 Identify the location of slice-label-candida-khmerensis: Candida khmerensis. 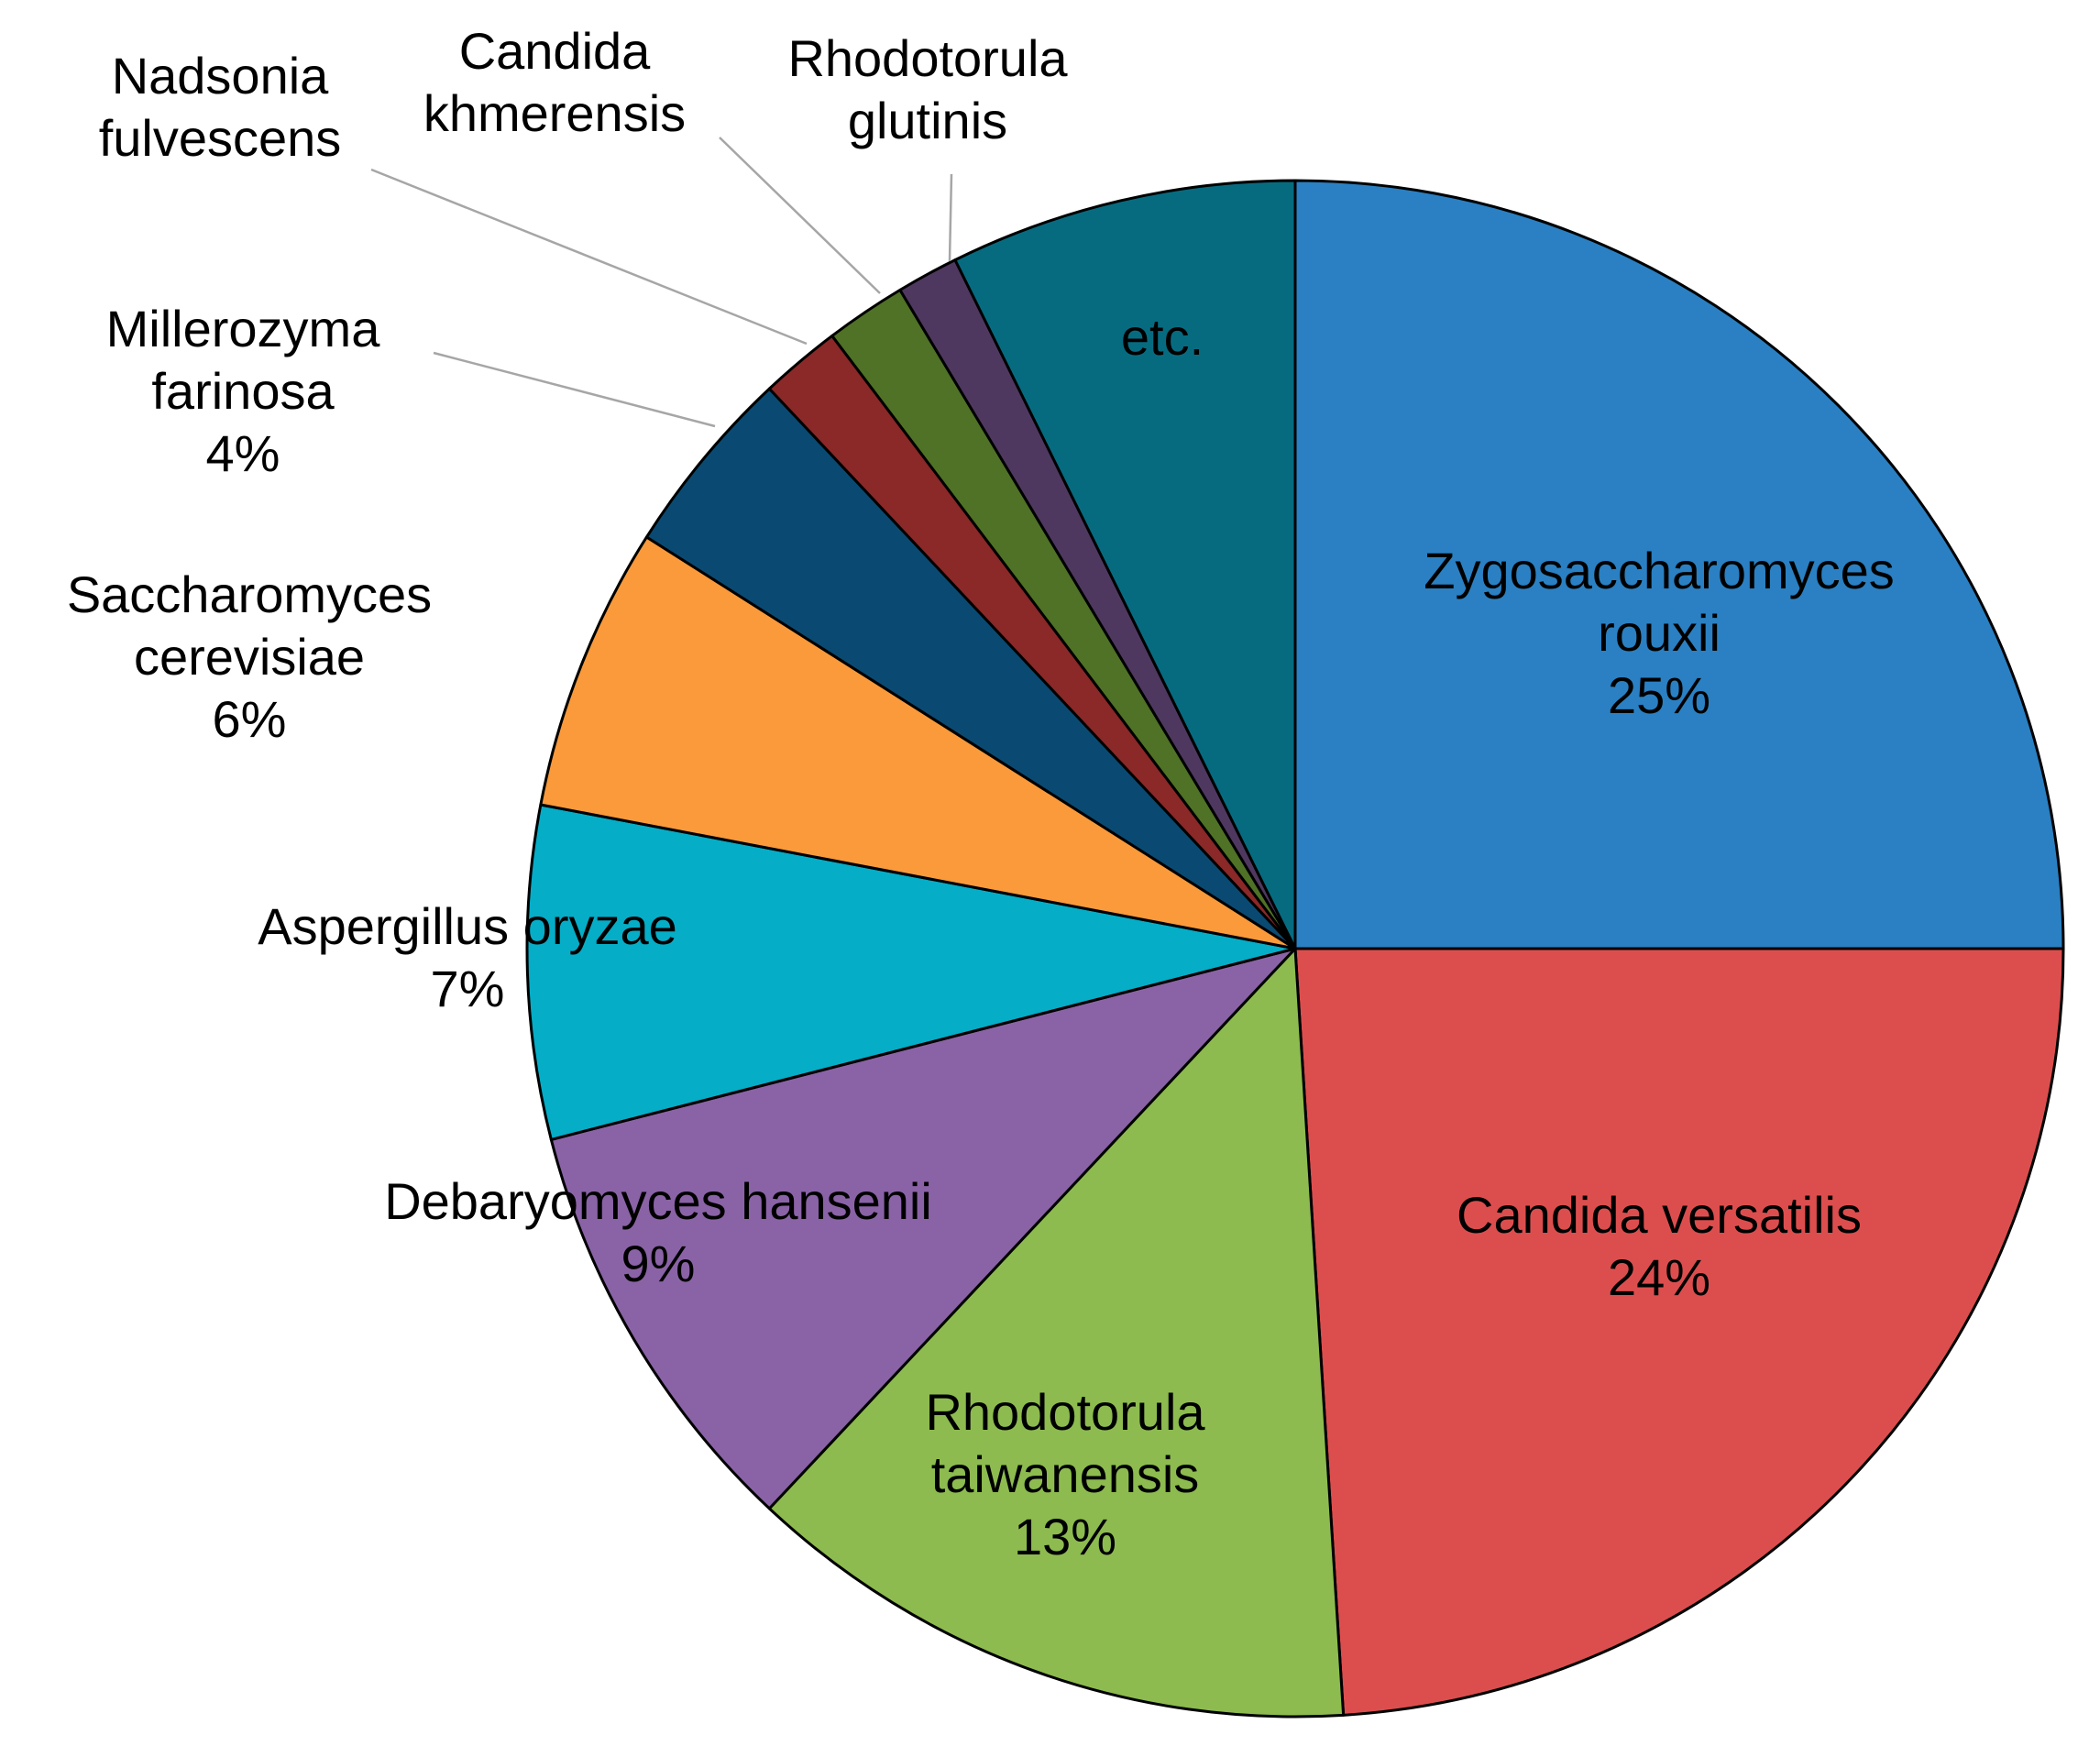
(554, 82).